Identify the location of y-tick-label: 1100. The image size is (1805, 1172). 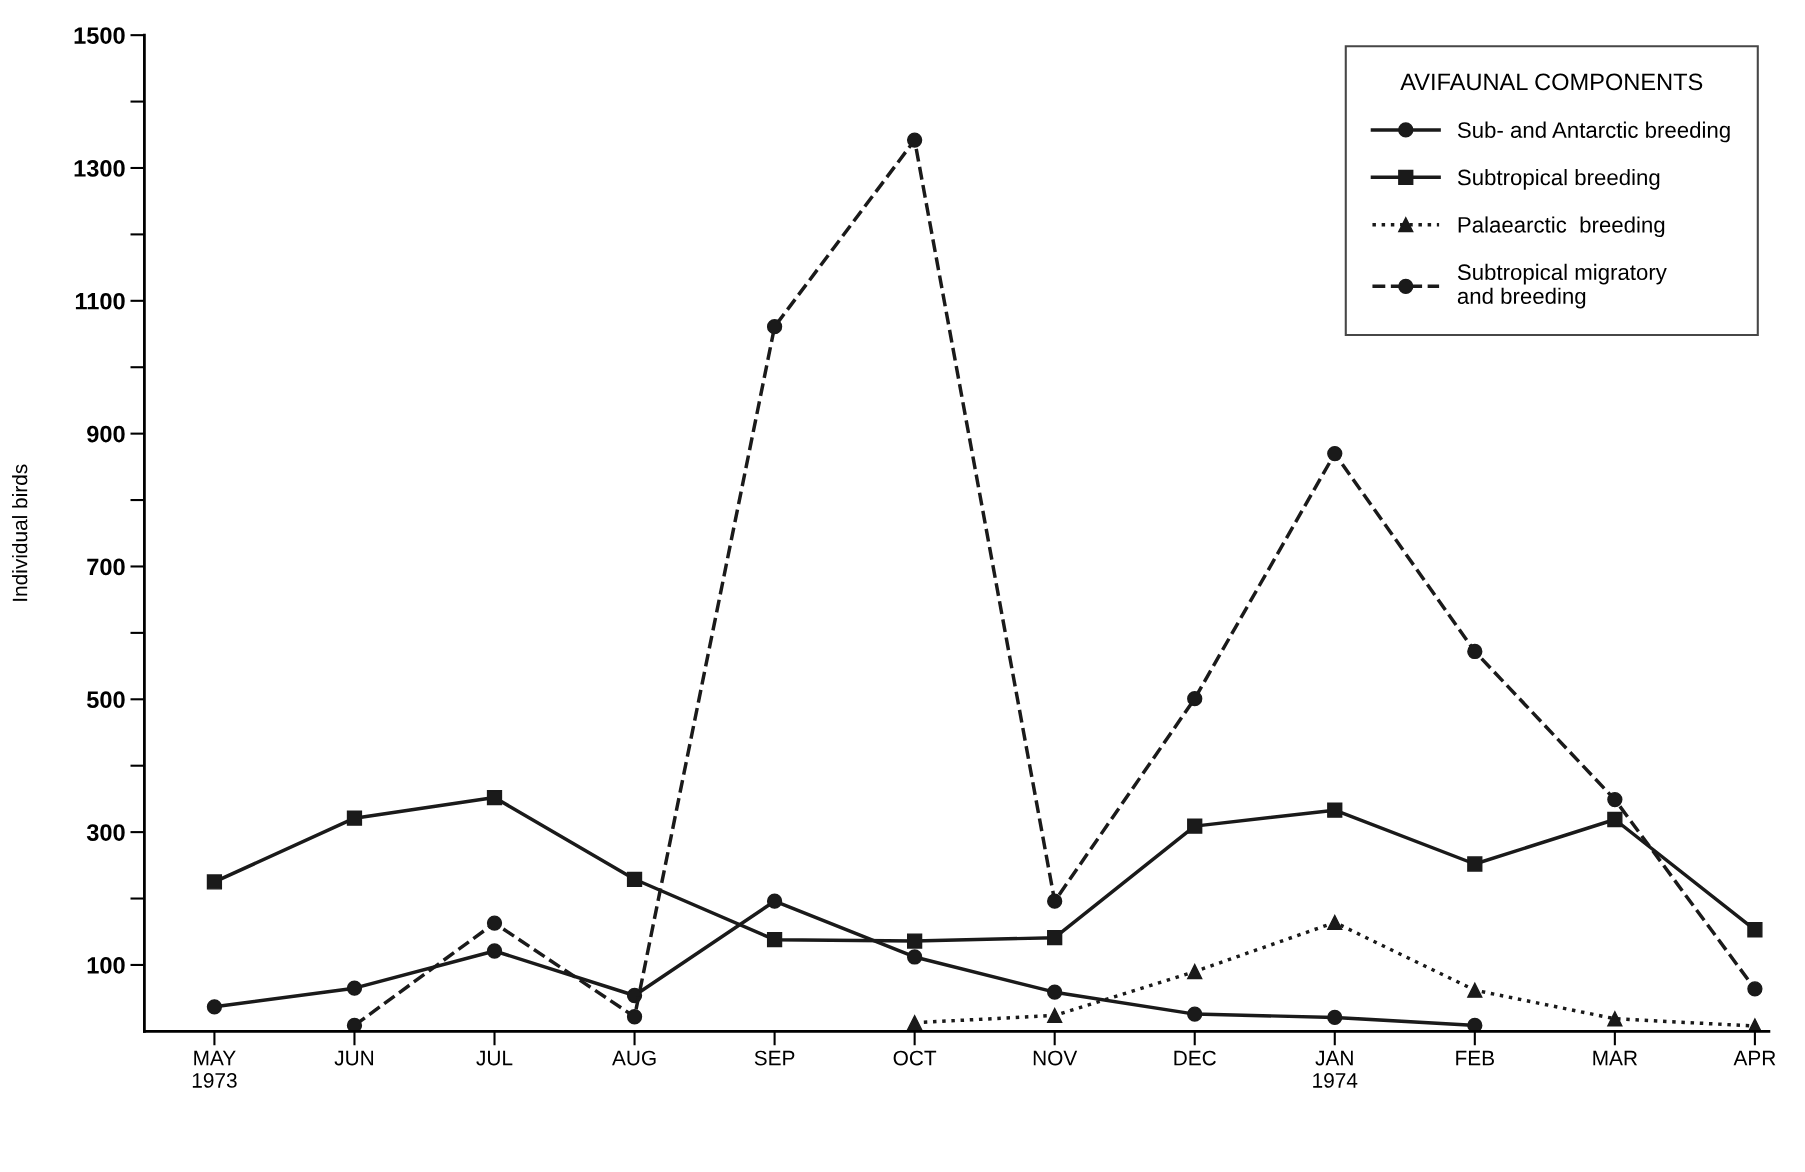
(100, 301).